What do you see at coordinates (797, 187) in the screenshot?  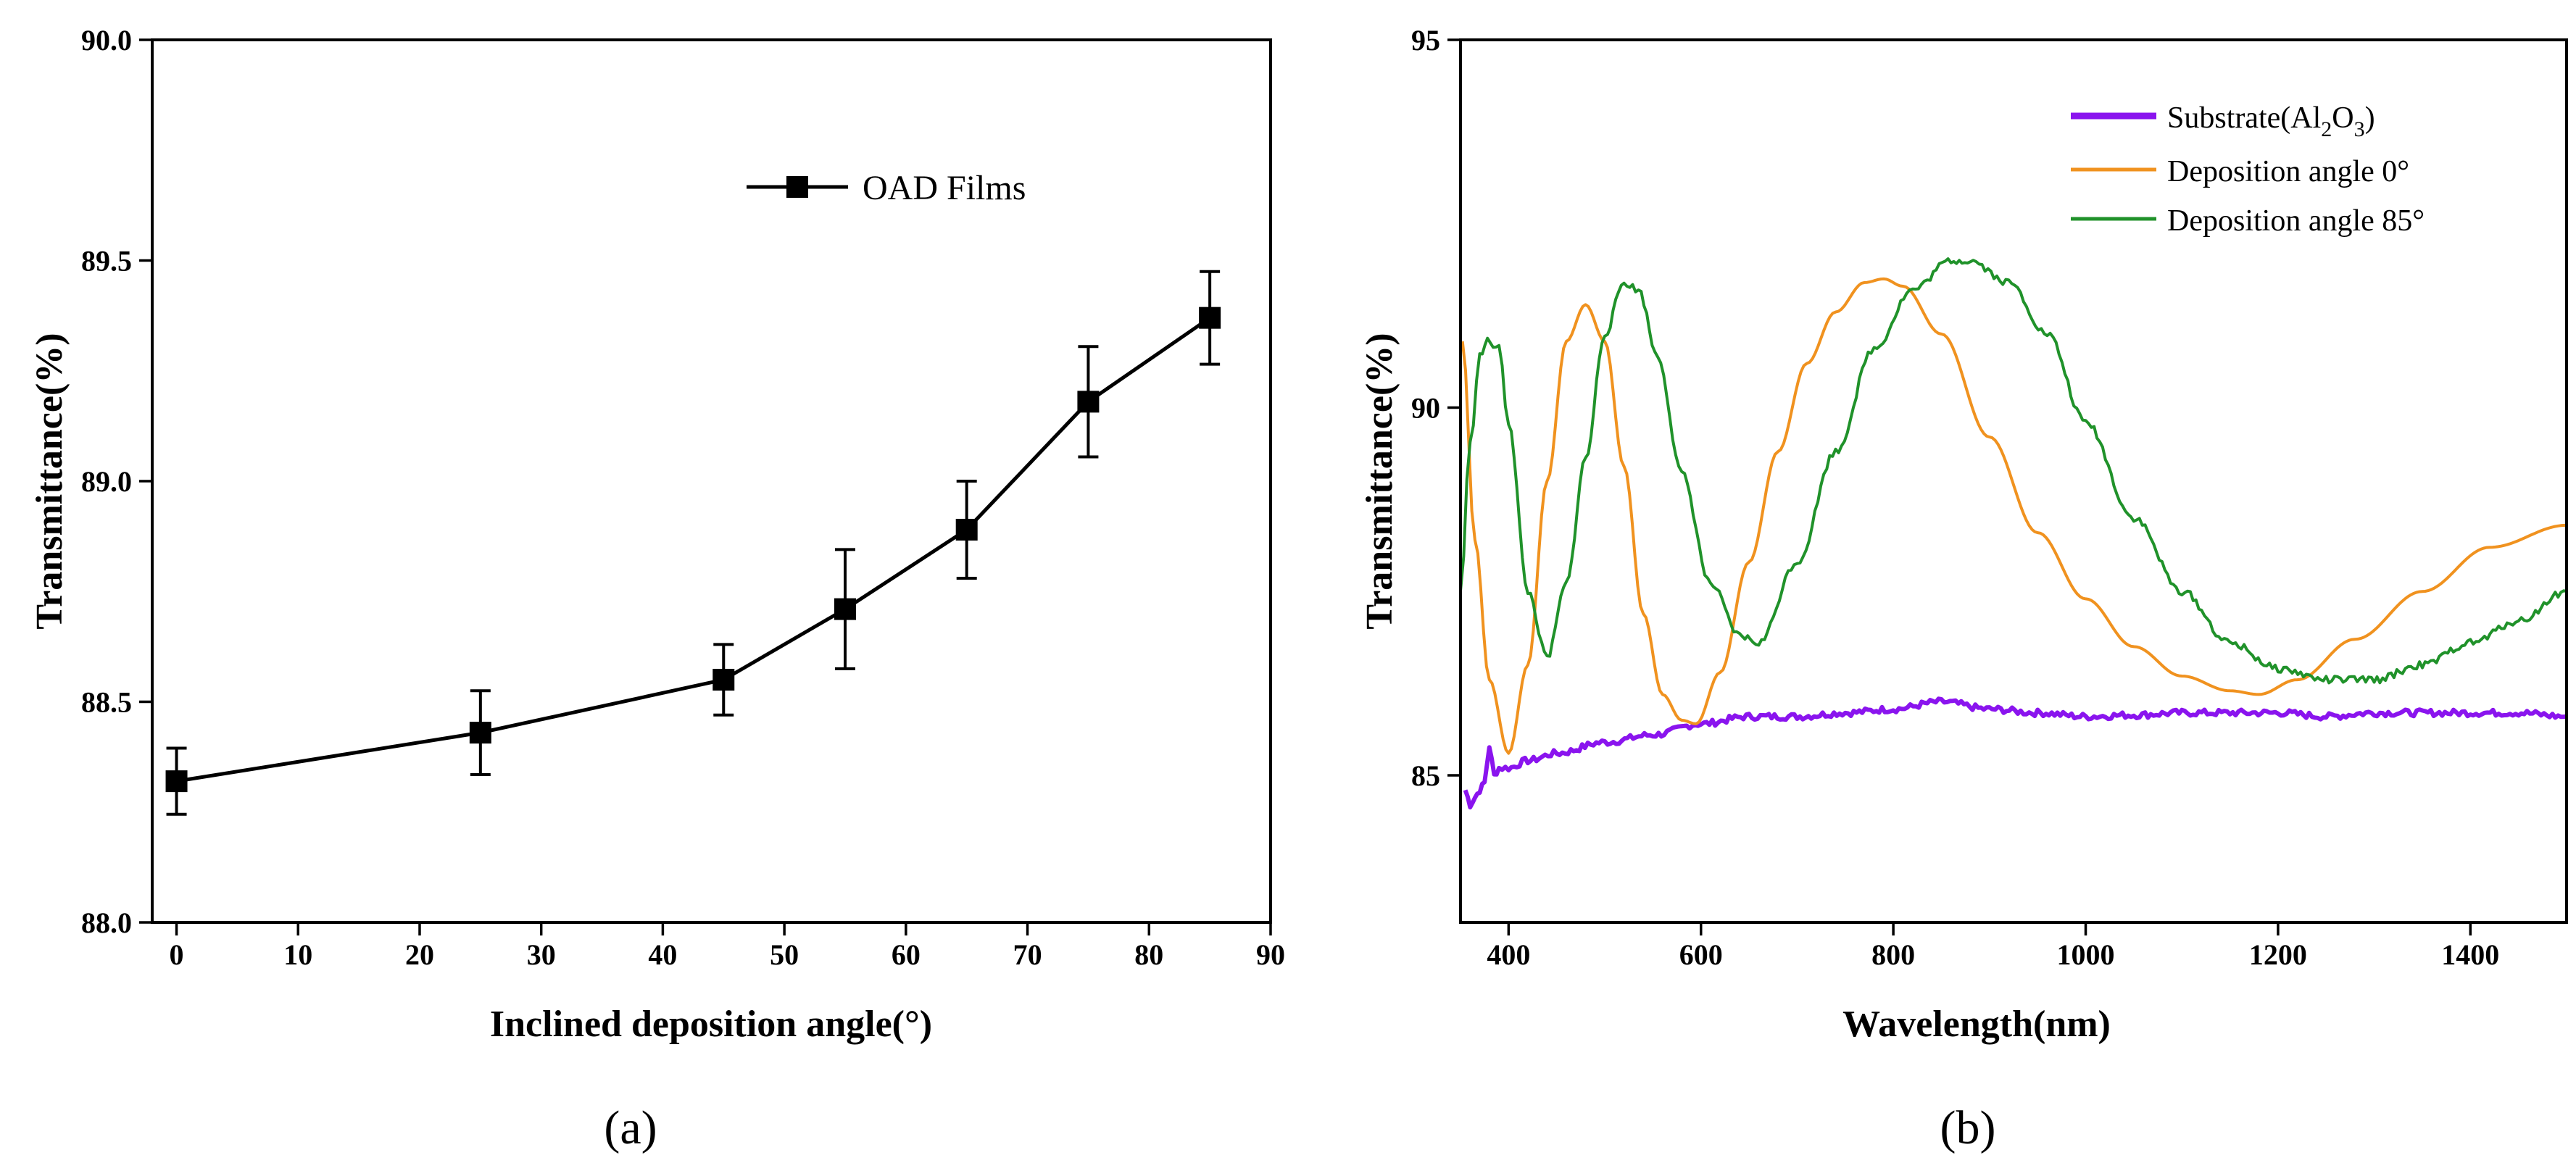 I see `chart-a-legend-marker` at bounding box center [797, 187].